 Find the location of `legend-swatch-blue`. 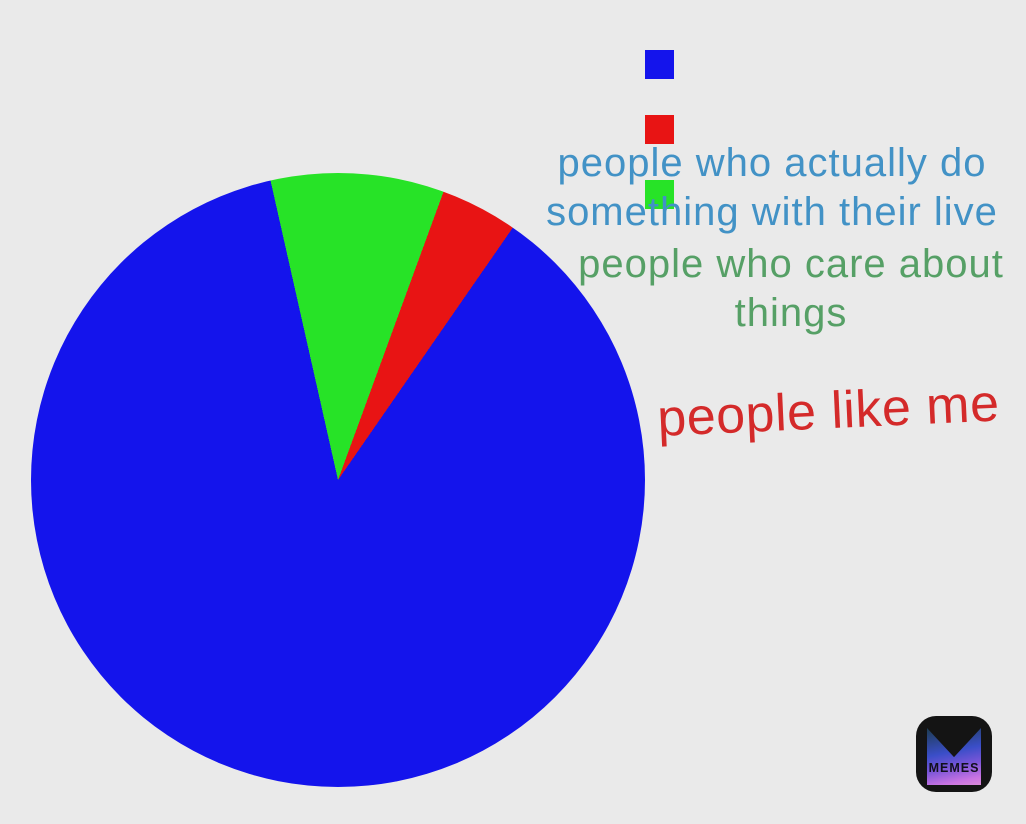

legend-swatch-blue is located at coordinates (659, 64).